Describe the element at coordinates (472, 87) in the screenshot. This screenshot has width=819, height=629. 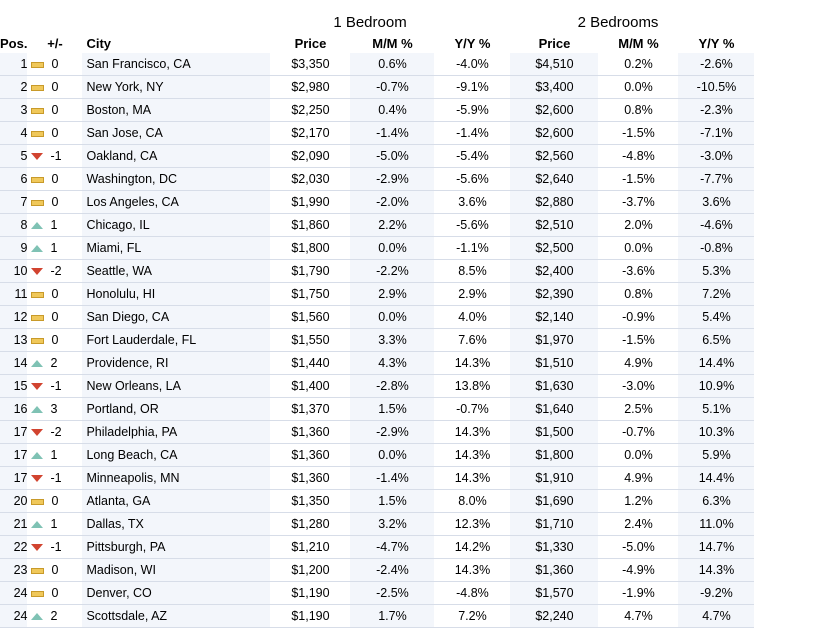
I see `cell-yy-1br: -9.1%` at that location.